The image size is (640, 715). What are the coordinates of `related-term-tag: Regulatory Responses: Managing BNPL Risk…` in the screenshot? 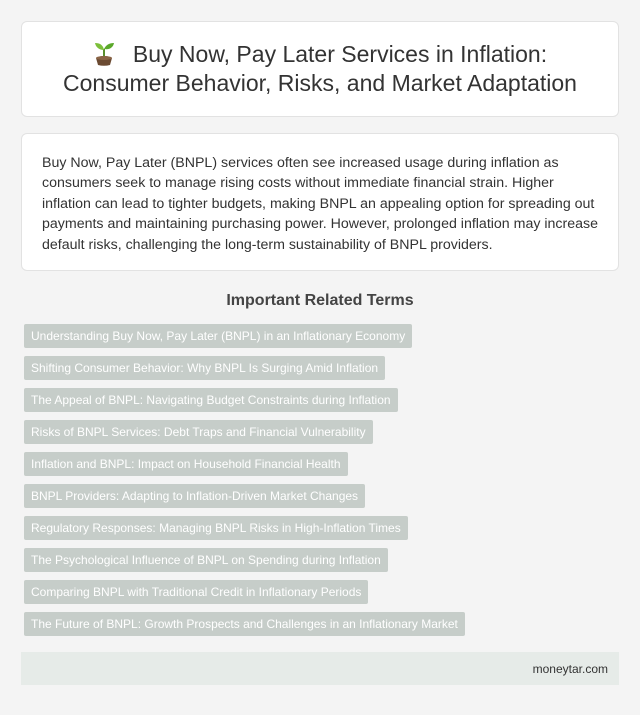 It's located at (216, 528).